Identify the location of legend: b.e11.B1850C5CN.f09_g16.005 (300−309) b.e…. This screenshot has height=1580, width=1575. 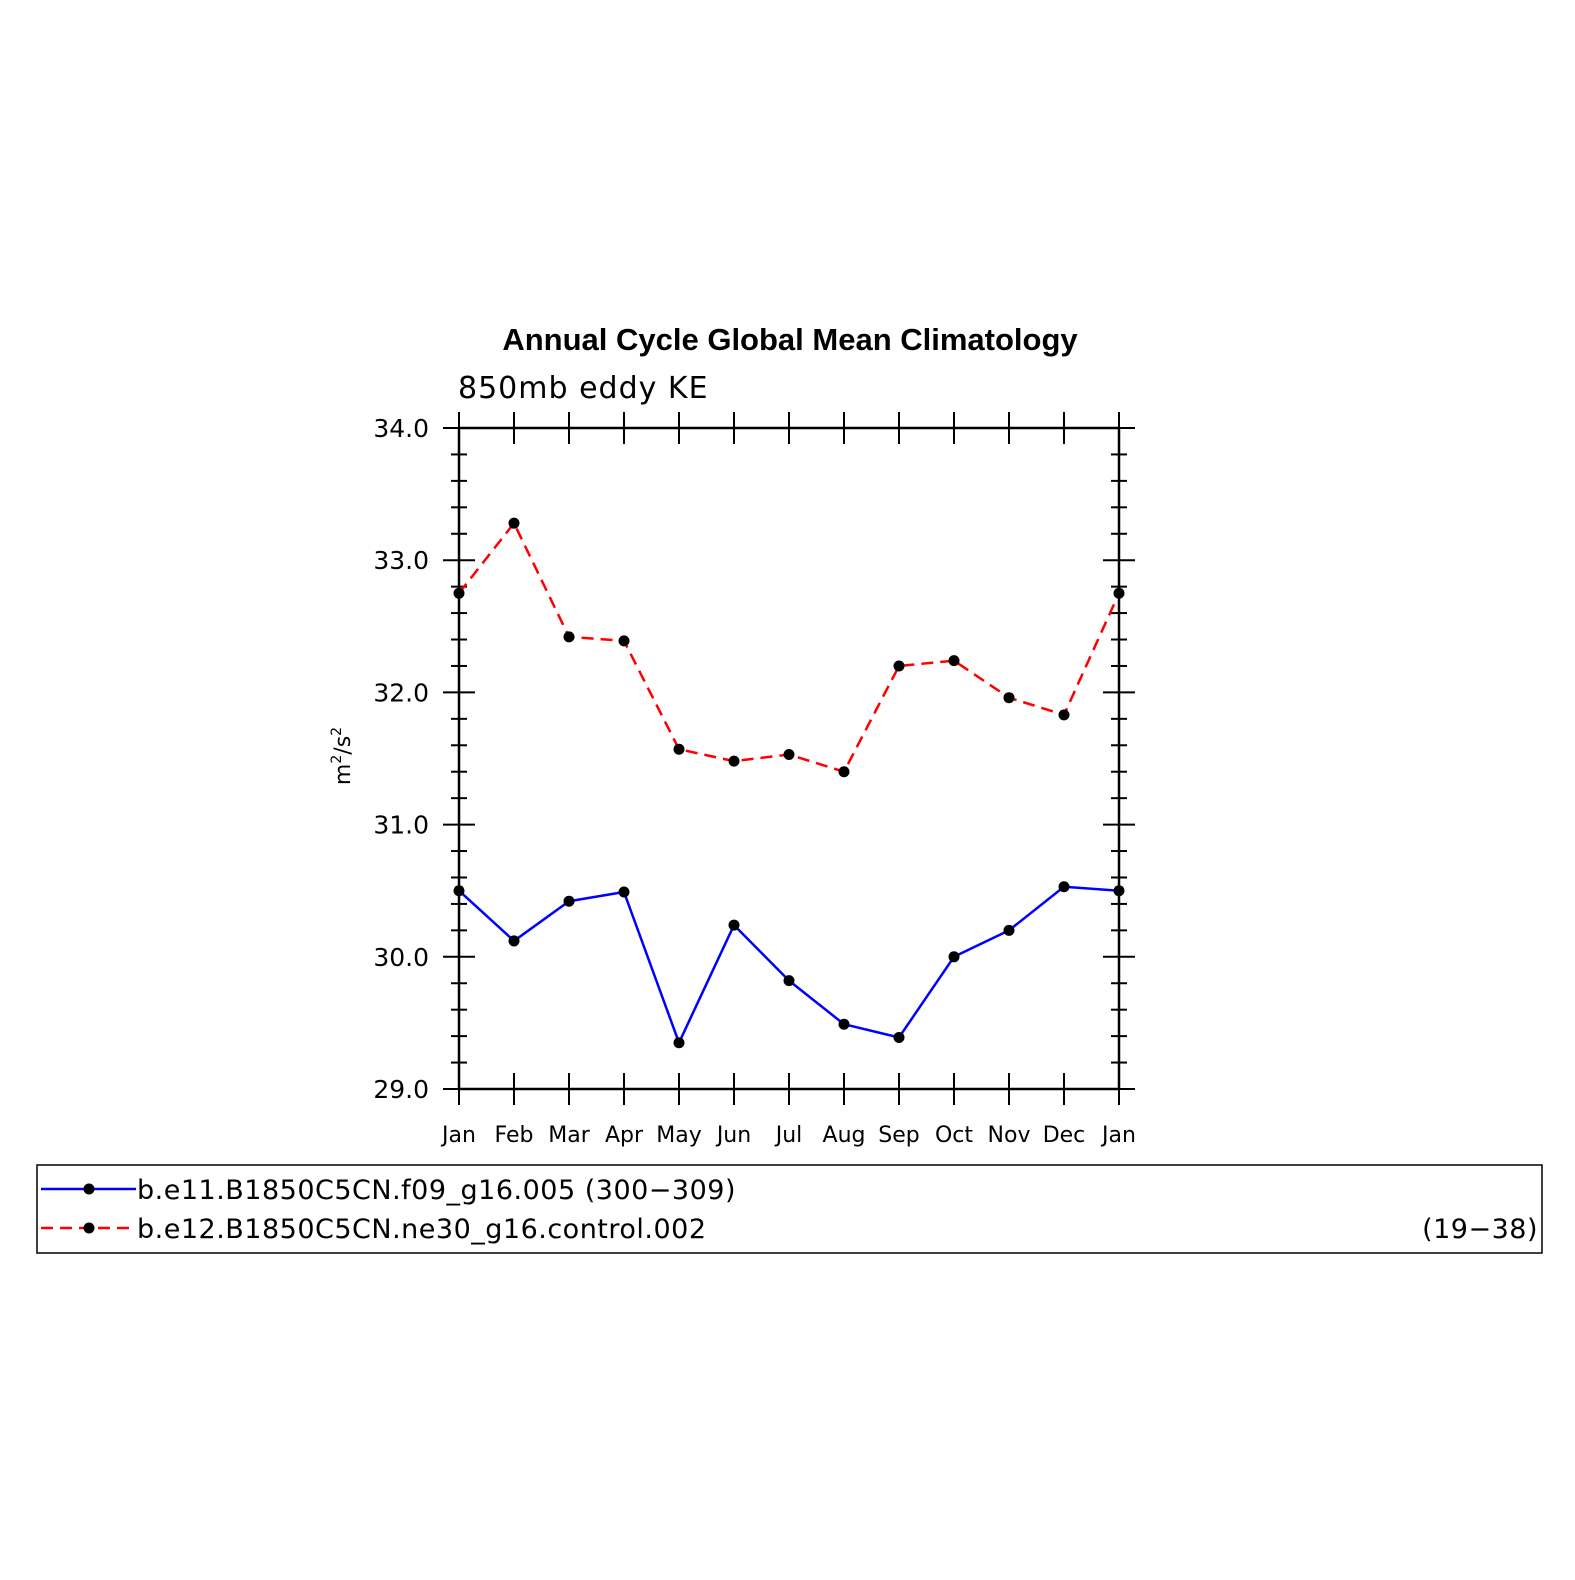
(789, 1209).